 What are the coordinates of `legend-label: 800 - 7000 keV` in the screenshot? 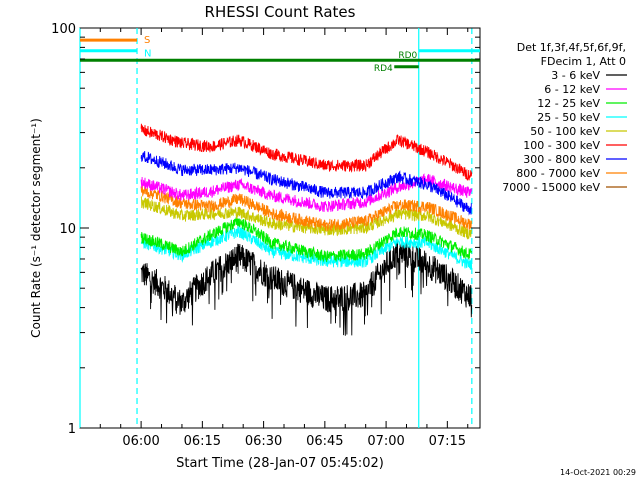 It's located at (558, 173).